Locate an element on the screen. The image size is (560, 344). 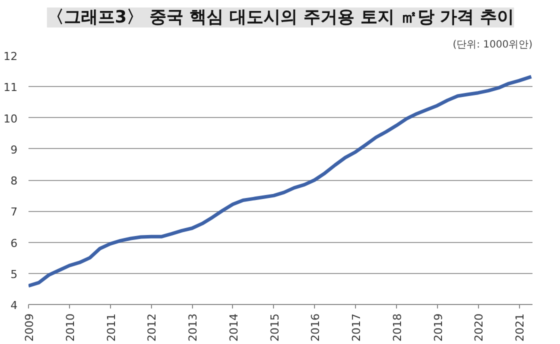
y-tick-label: 5 is located at coordinates (14, 274).